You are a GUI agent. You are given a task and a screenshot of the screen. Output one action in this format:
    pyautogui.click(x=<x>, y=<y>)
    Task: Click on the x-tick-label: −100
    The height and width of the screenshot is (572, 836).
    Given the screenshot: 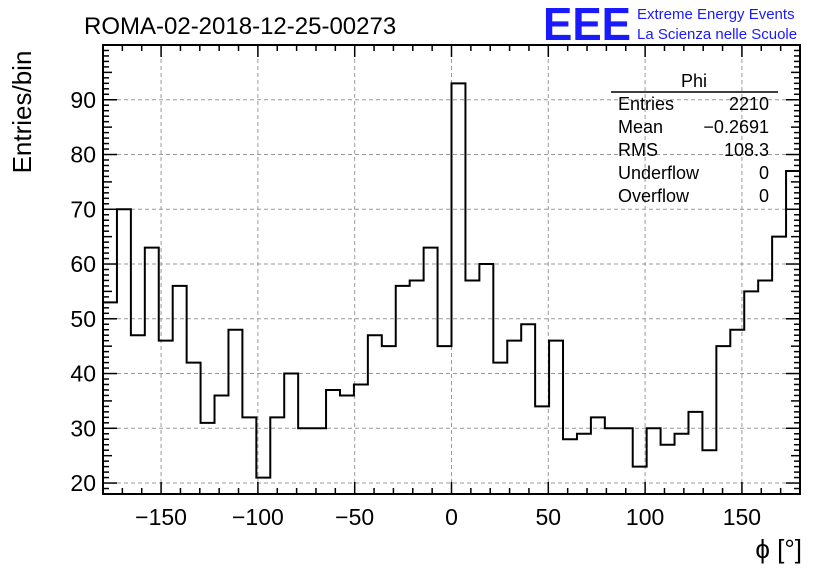 What is the action you would take?
    pyautogui.click(x=258, y=517)
    